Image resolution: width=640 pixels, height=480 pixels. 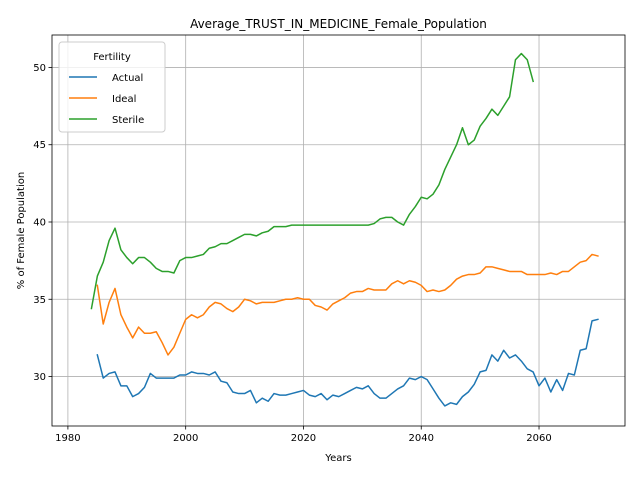 I want to click on x-axis-ticks: 1980 2000 2020 2040 2060, so click(x=303, y=435).